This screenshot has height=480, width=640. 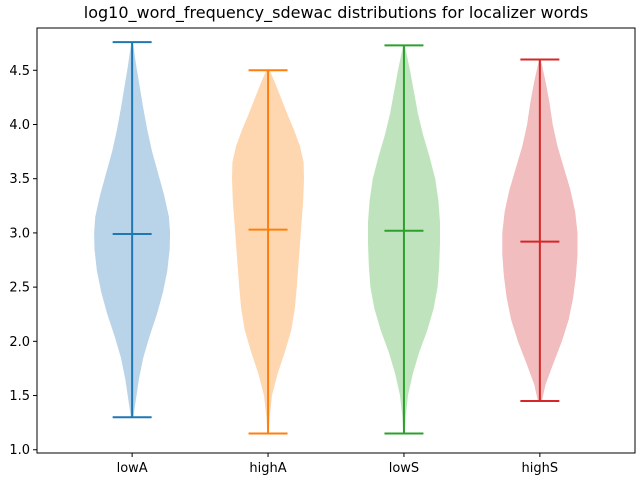 I want to click on x-tick-label: highA, so click(x=267, y=468).